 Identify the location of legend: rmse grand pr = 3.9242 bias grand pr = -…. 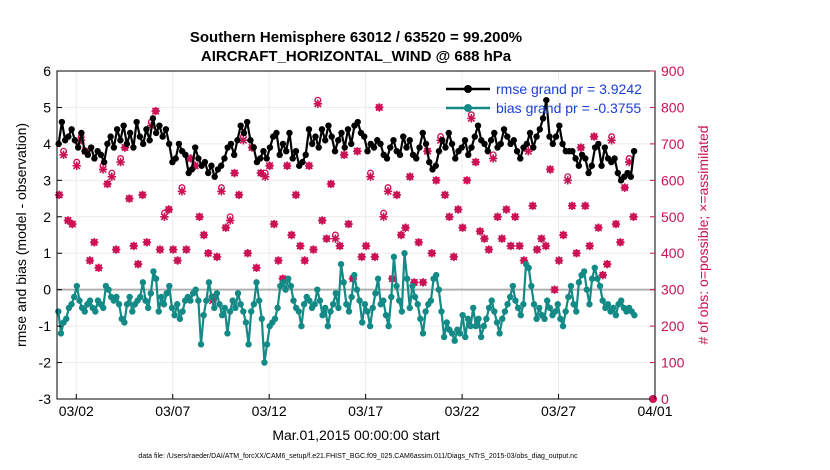
(544, 98).